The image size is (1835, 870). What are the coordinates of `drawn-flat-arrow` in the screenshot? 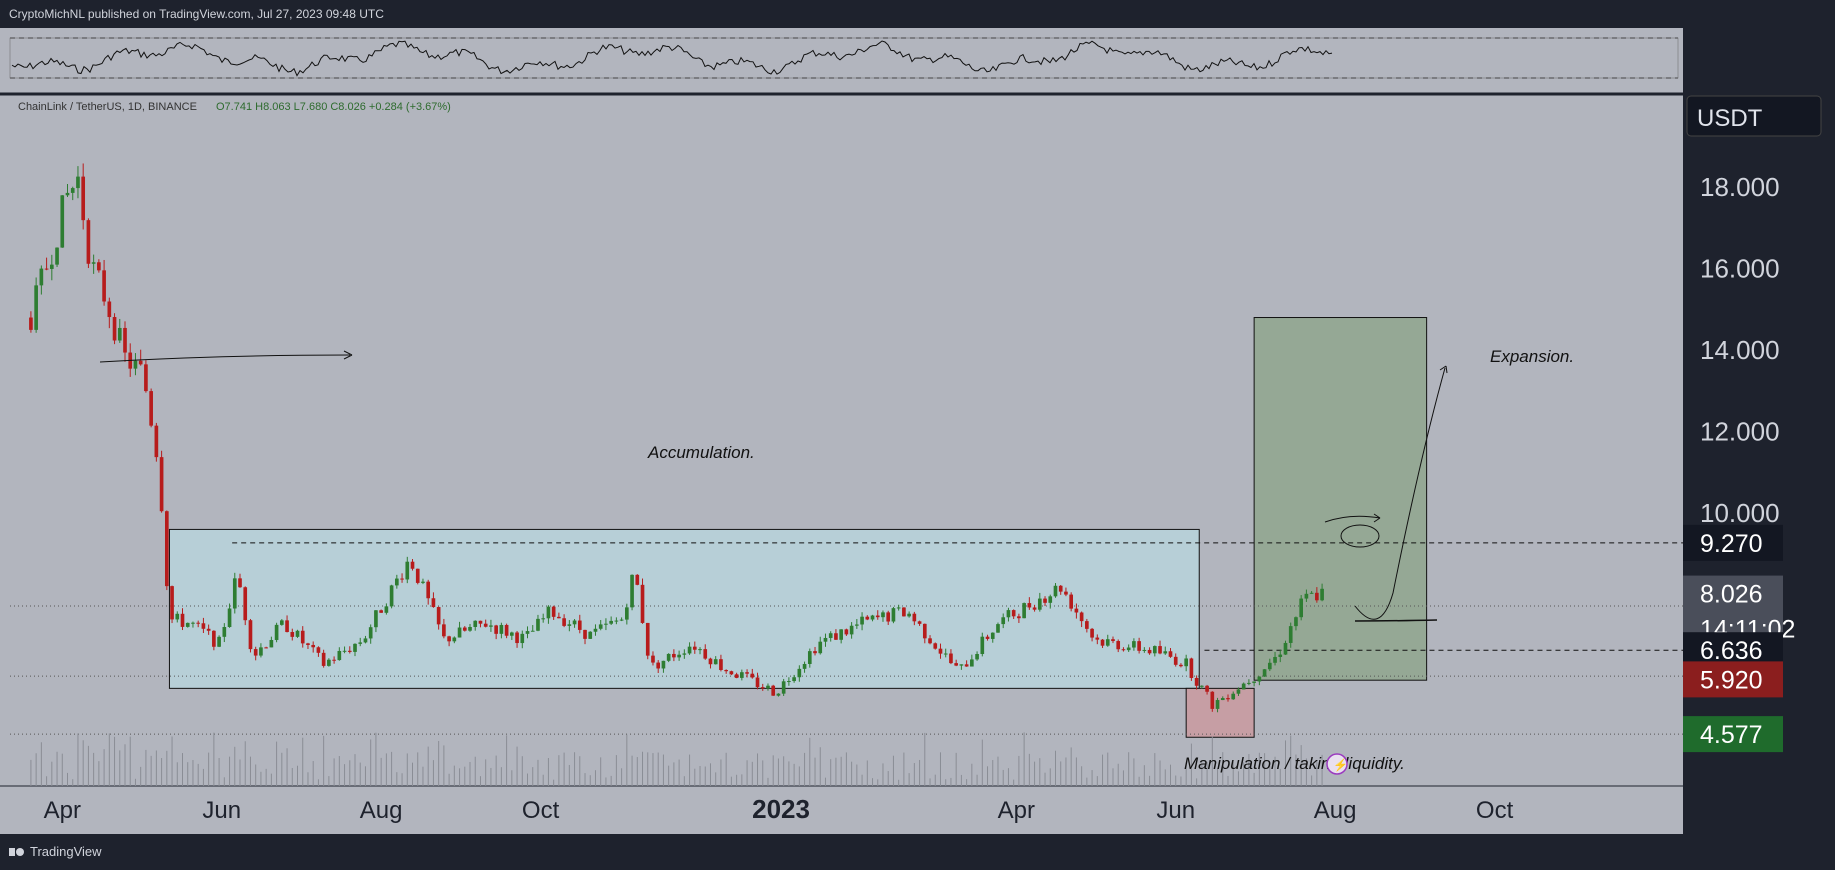 It's located at (1396, 620).